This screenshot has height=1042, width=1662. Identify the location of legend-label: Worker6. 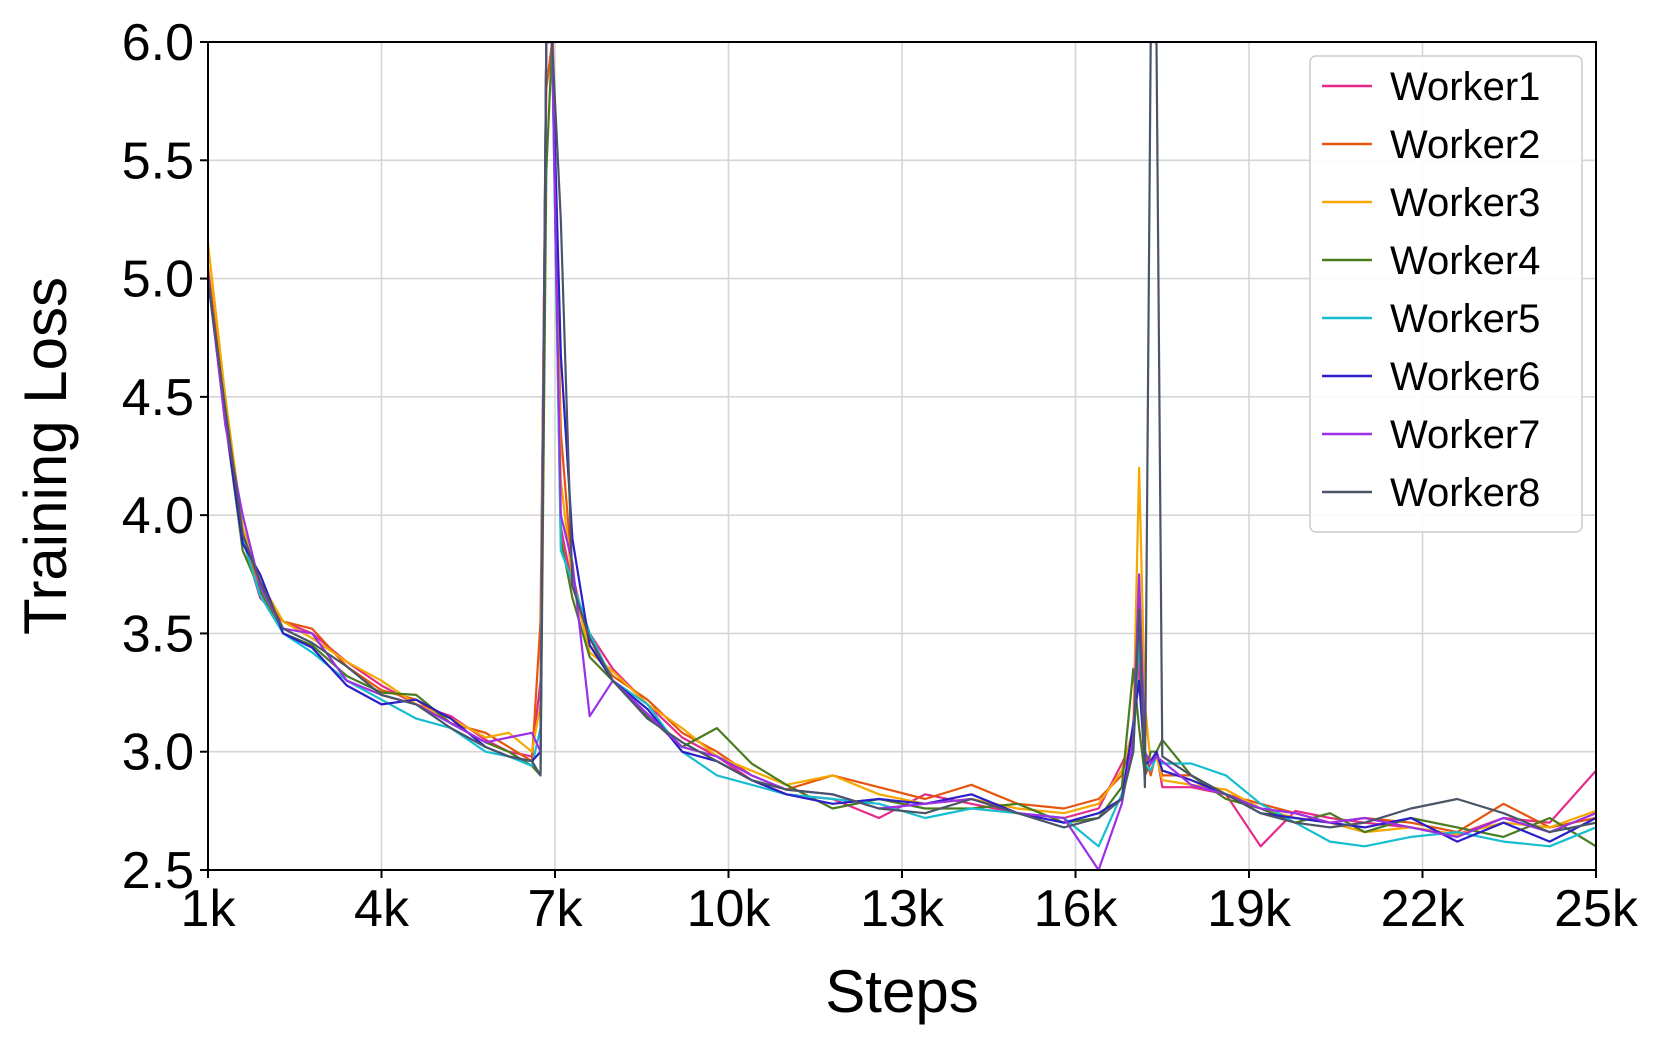
(1465, 377).